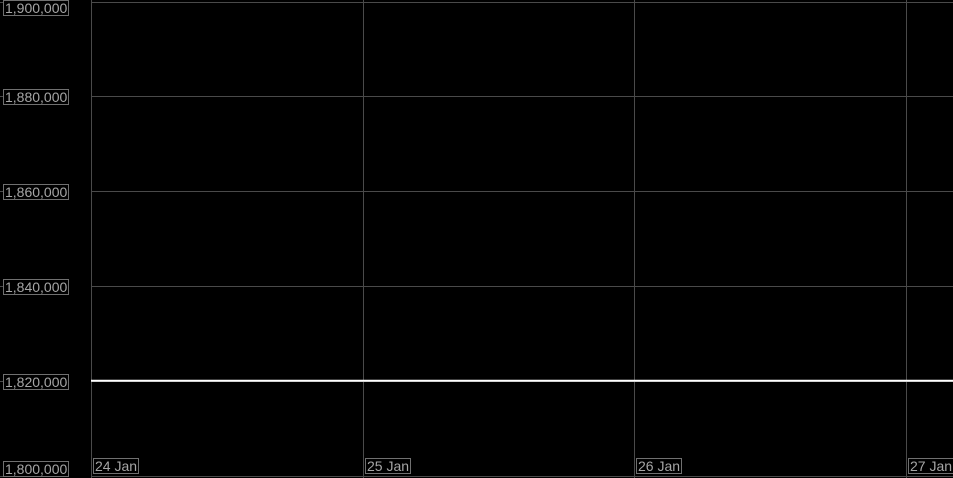 The image size is (953, 478). I want to click on x-tick-label: 24 Jan, so click(116, 466).